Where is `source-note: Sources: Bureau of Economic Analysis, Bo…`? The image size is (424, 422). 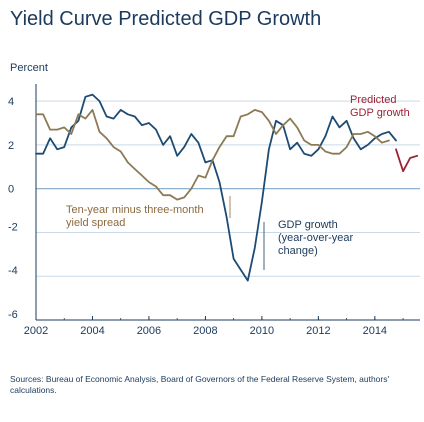
source-note: Sources: Bureau of Economic Analysis, Bo… is located at coordinates (200, 384).